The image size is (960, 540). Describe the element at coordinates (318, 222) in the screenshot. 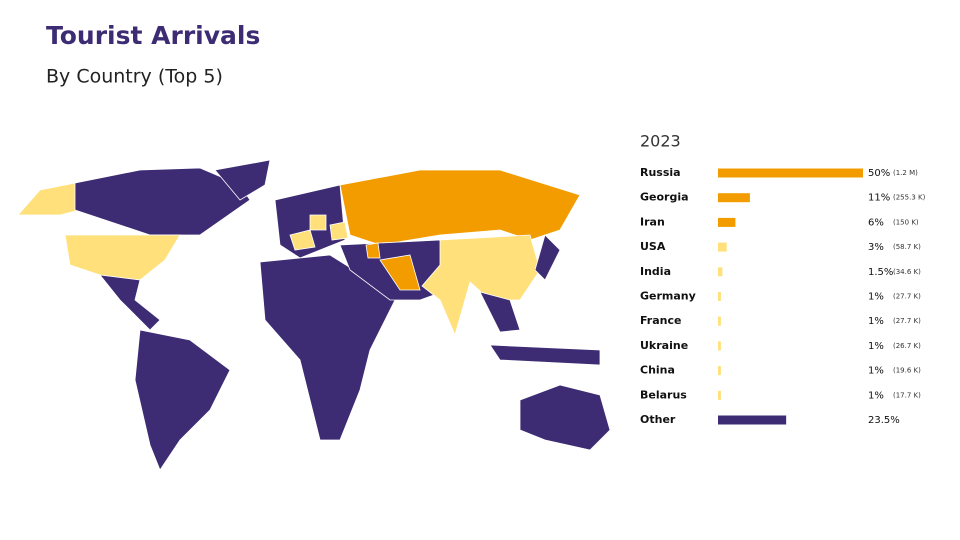

I see `germany` at that location.